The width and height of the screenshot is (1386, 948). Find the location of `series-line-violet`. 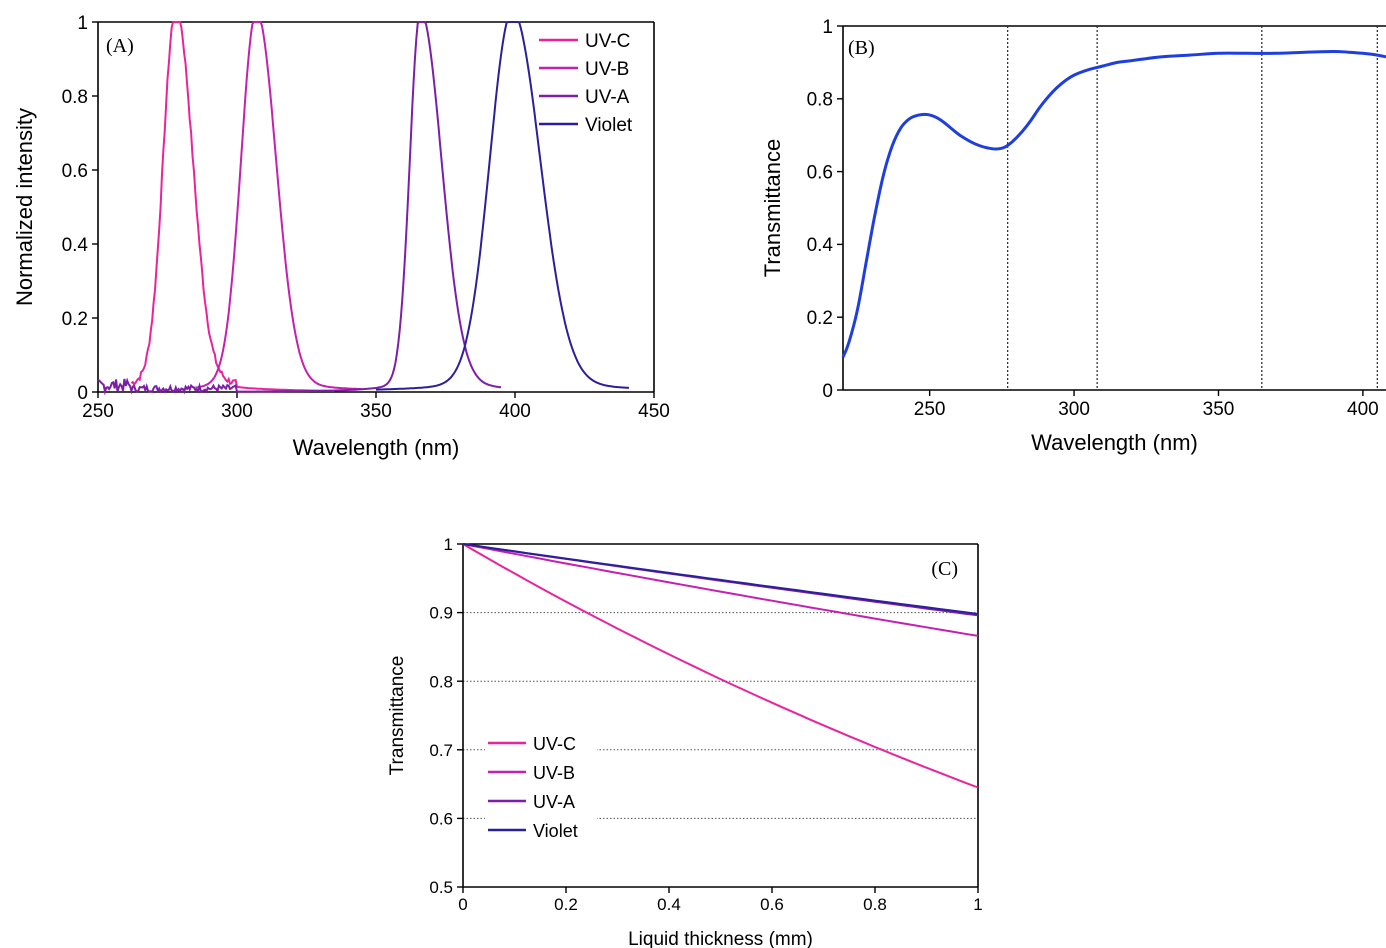

series-line-violet is located at coordinates (720, 579).